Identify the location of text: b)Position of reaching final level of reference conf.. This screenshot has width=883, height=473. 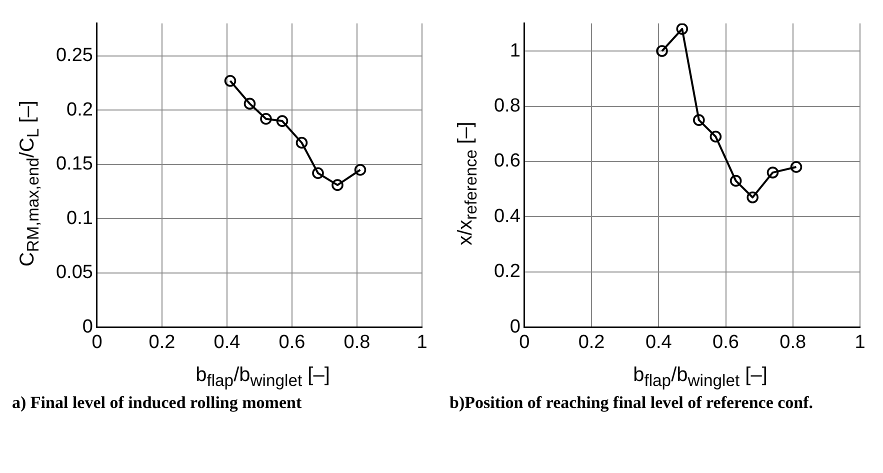
(631, 403).